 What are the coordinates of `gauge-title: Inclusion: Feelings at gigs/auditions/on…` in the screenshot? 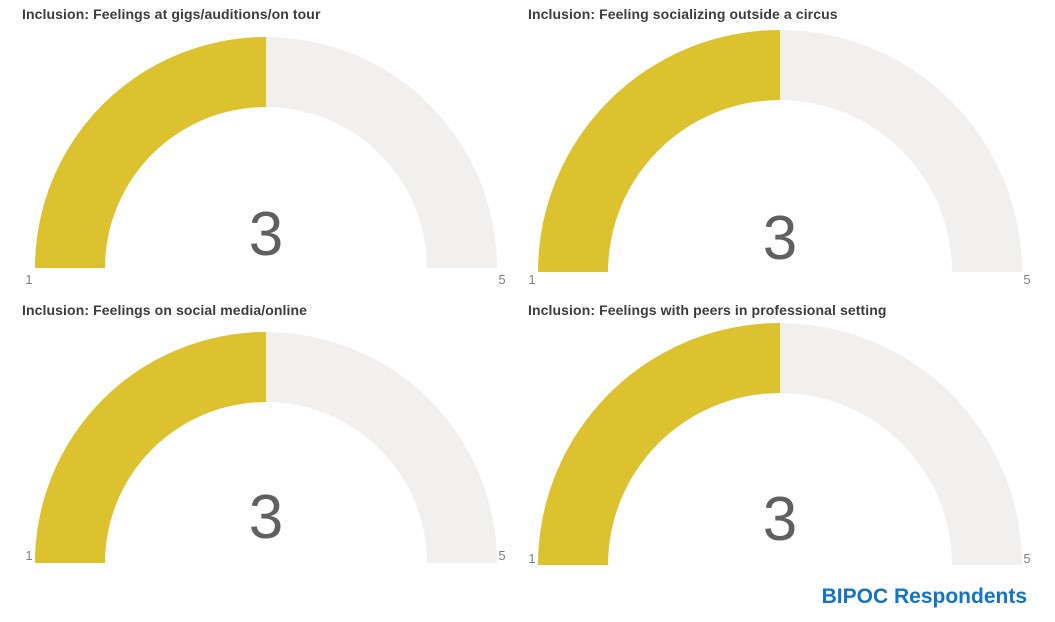 It's located at (171, 14).